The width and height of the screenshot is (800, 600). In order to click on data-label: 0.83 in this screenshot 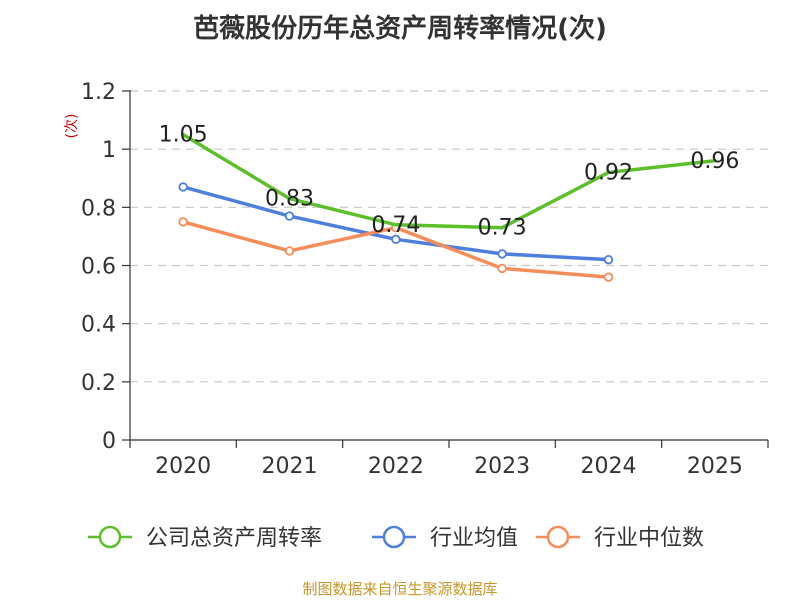, I will do `click(289, 199)`.